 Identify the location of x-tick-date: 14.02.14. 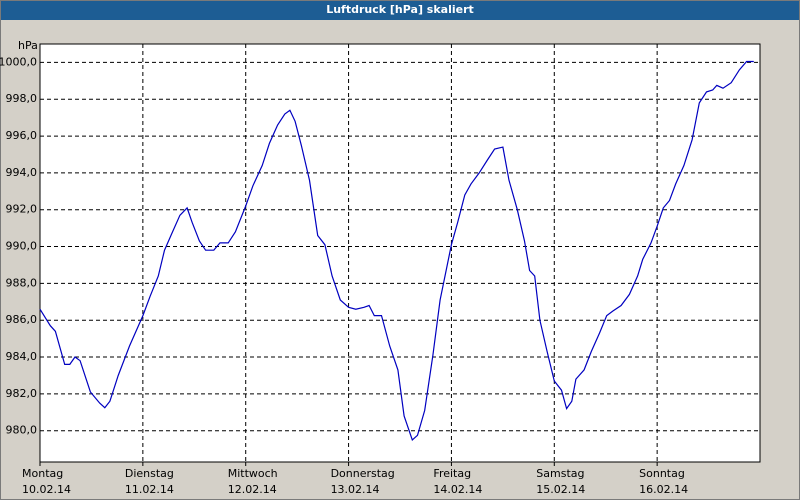
(457, 489).